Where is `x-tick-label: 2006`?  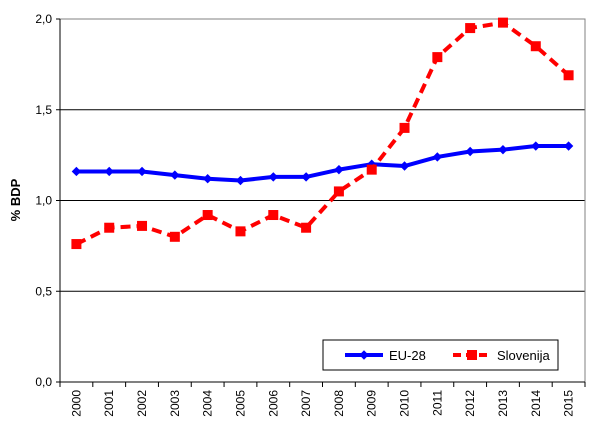
x-tick-label: 2006 is located at coordinates (273, 403).